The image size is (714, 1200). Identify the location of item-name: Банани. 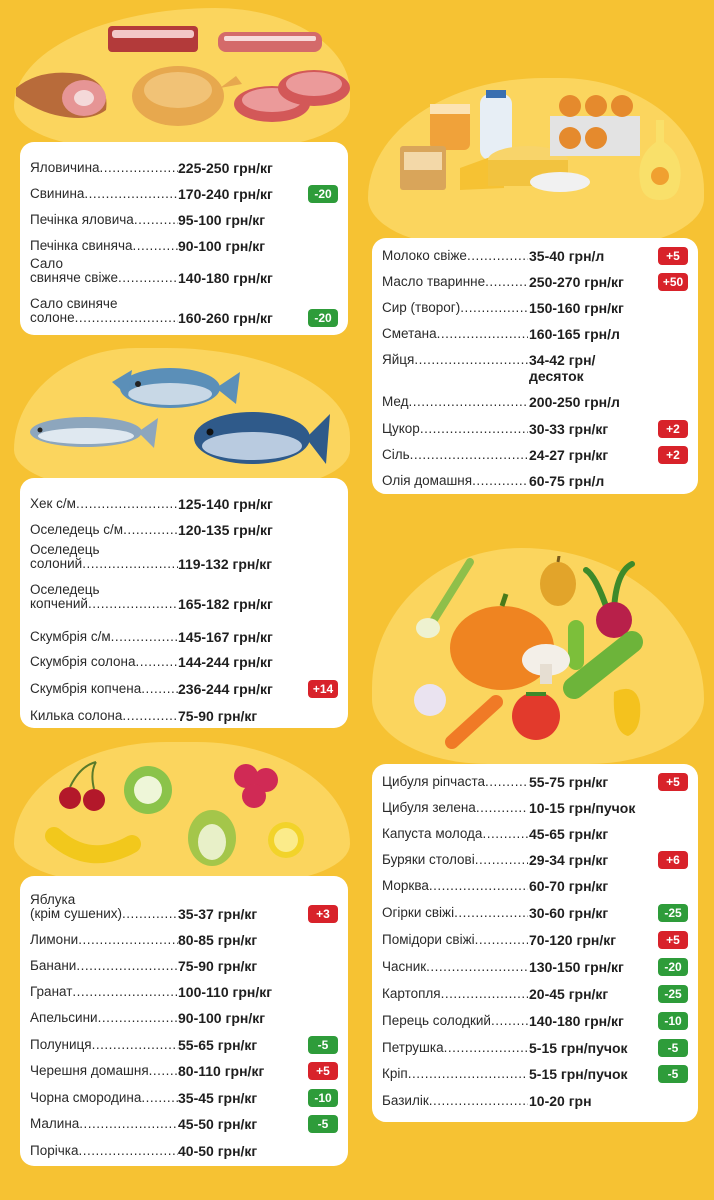
(104, 966).